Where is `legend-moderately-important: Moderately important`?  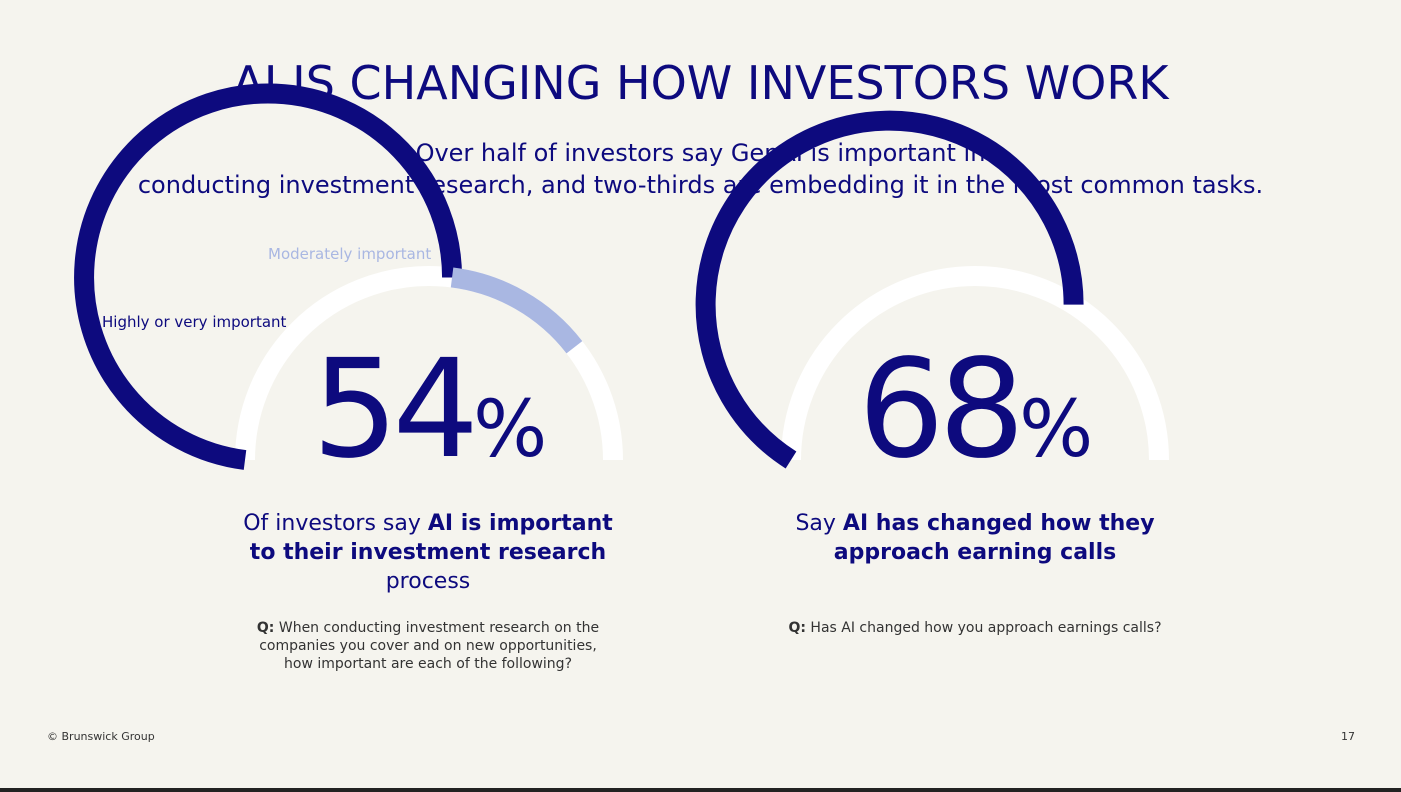
legend-moderately-important: Moderately important is located at coordinates (350, 254).